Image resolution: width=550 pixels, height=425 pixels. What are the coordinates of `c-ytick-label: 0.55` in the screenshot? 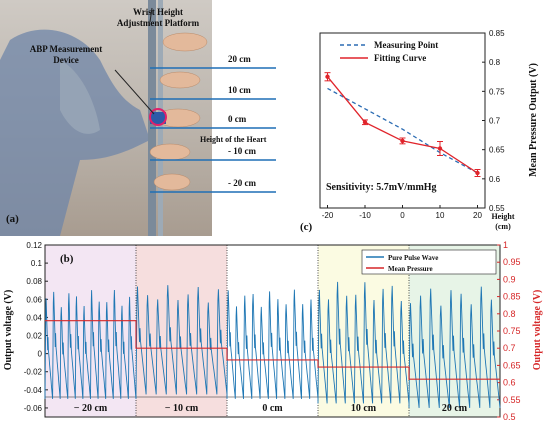 It's located at (497, 208).